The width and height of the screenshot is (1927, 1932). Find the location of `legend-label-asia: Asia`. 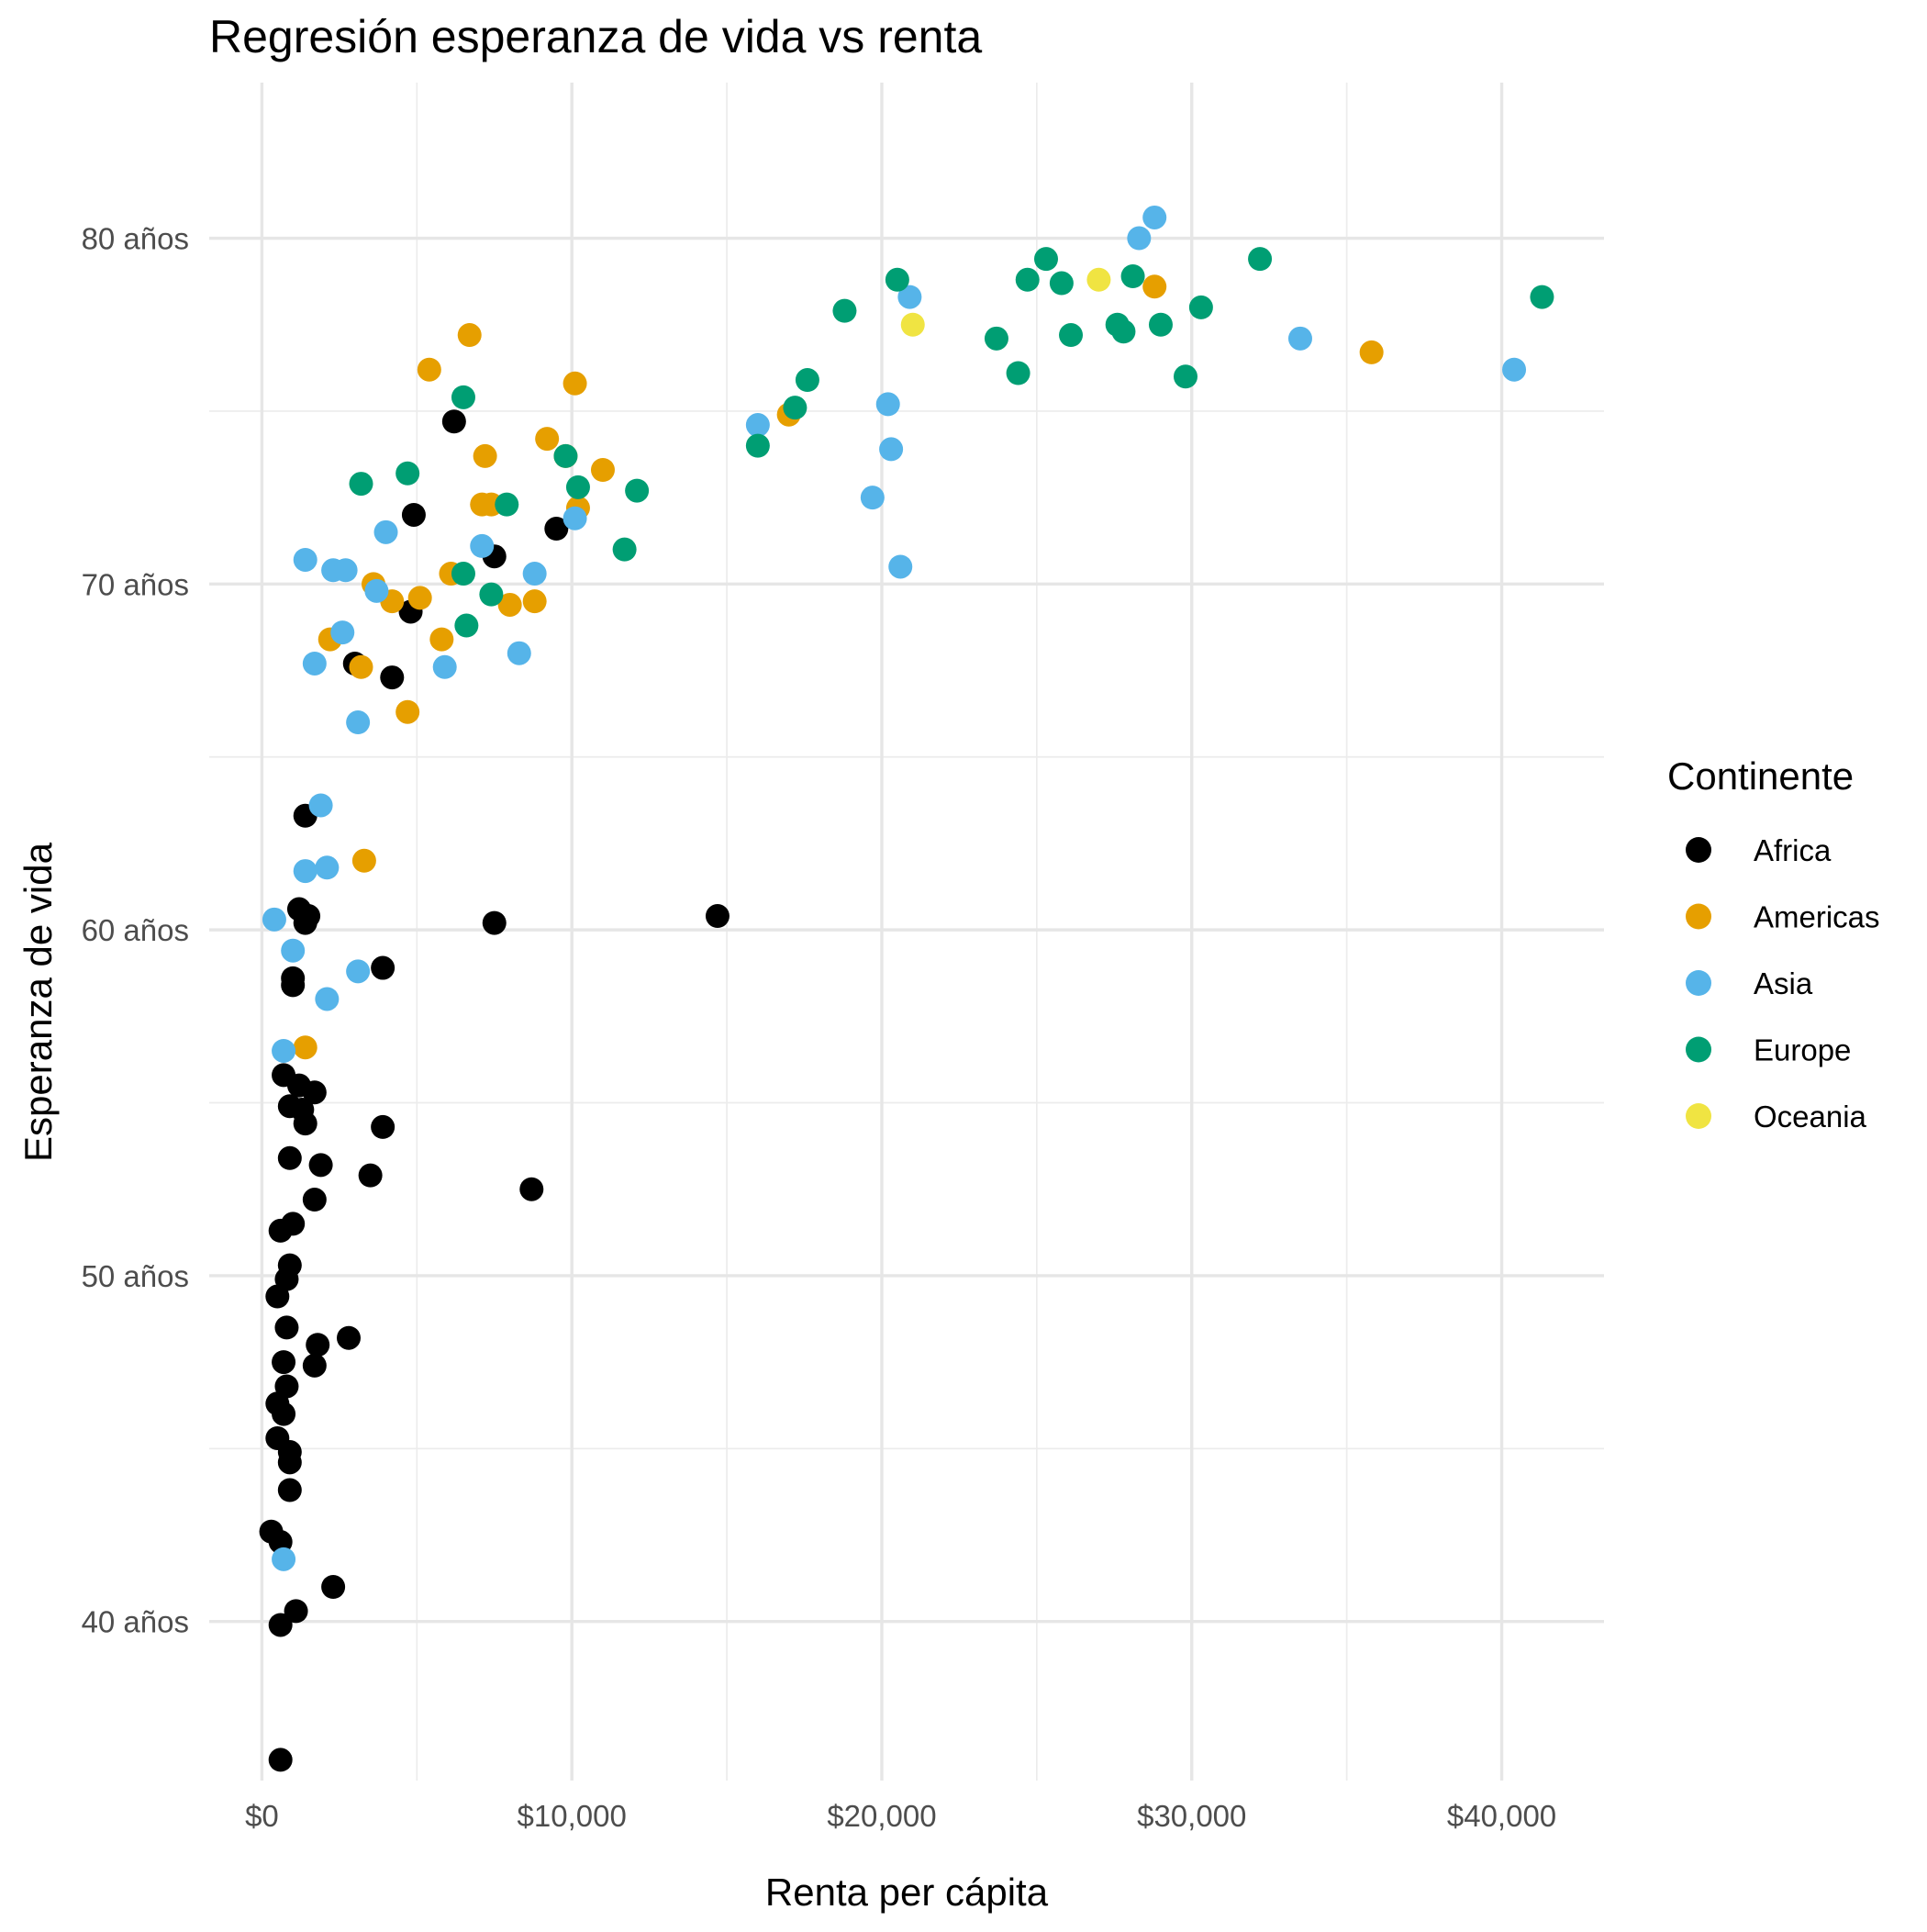

legend-label-asia: Asia is located at coordinates (1783, 983).